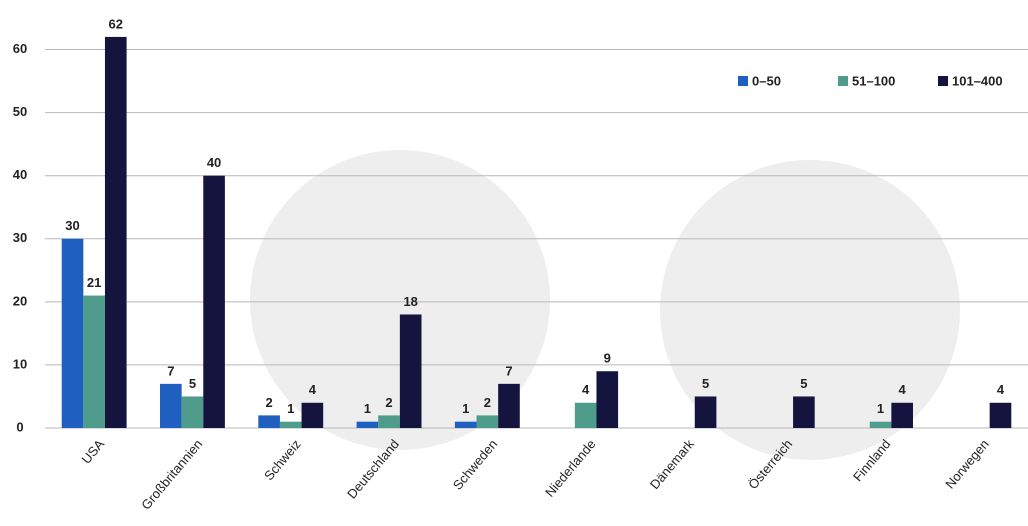 The height and width of the screenshot is (526, 1028). Describe the element at coordinates (214, 162) in the screenshot. I see `data-label: 40` at that location.